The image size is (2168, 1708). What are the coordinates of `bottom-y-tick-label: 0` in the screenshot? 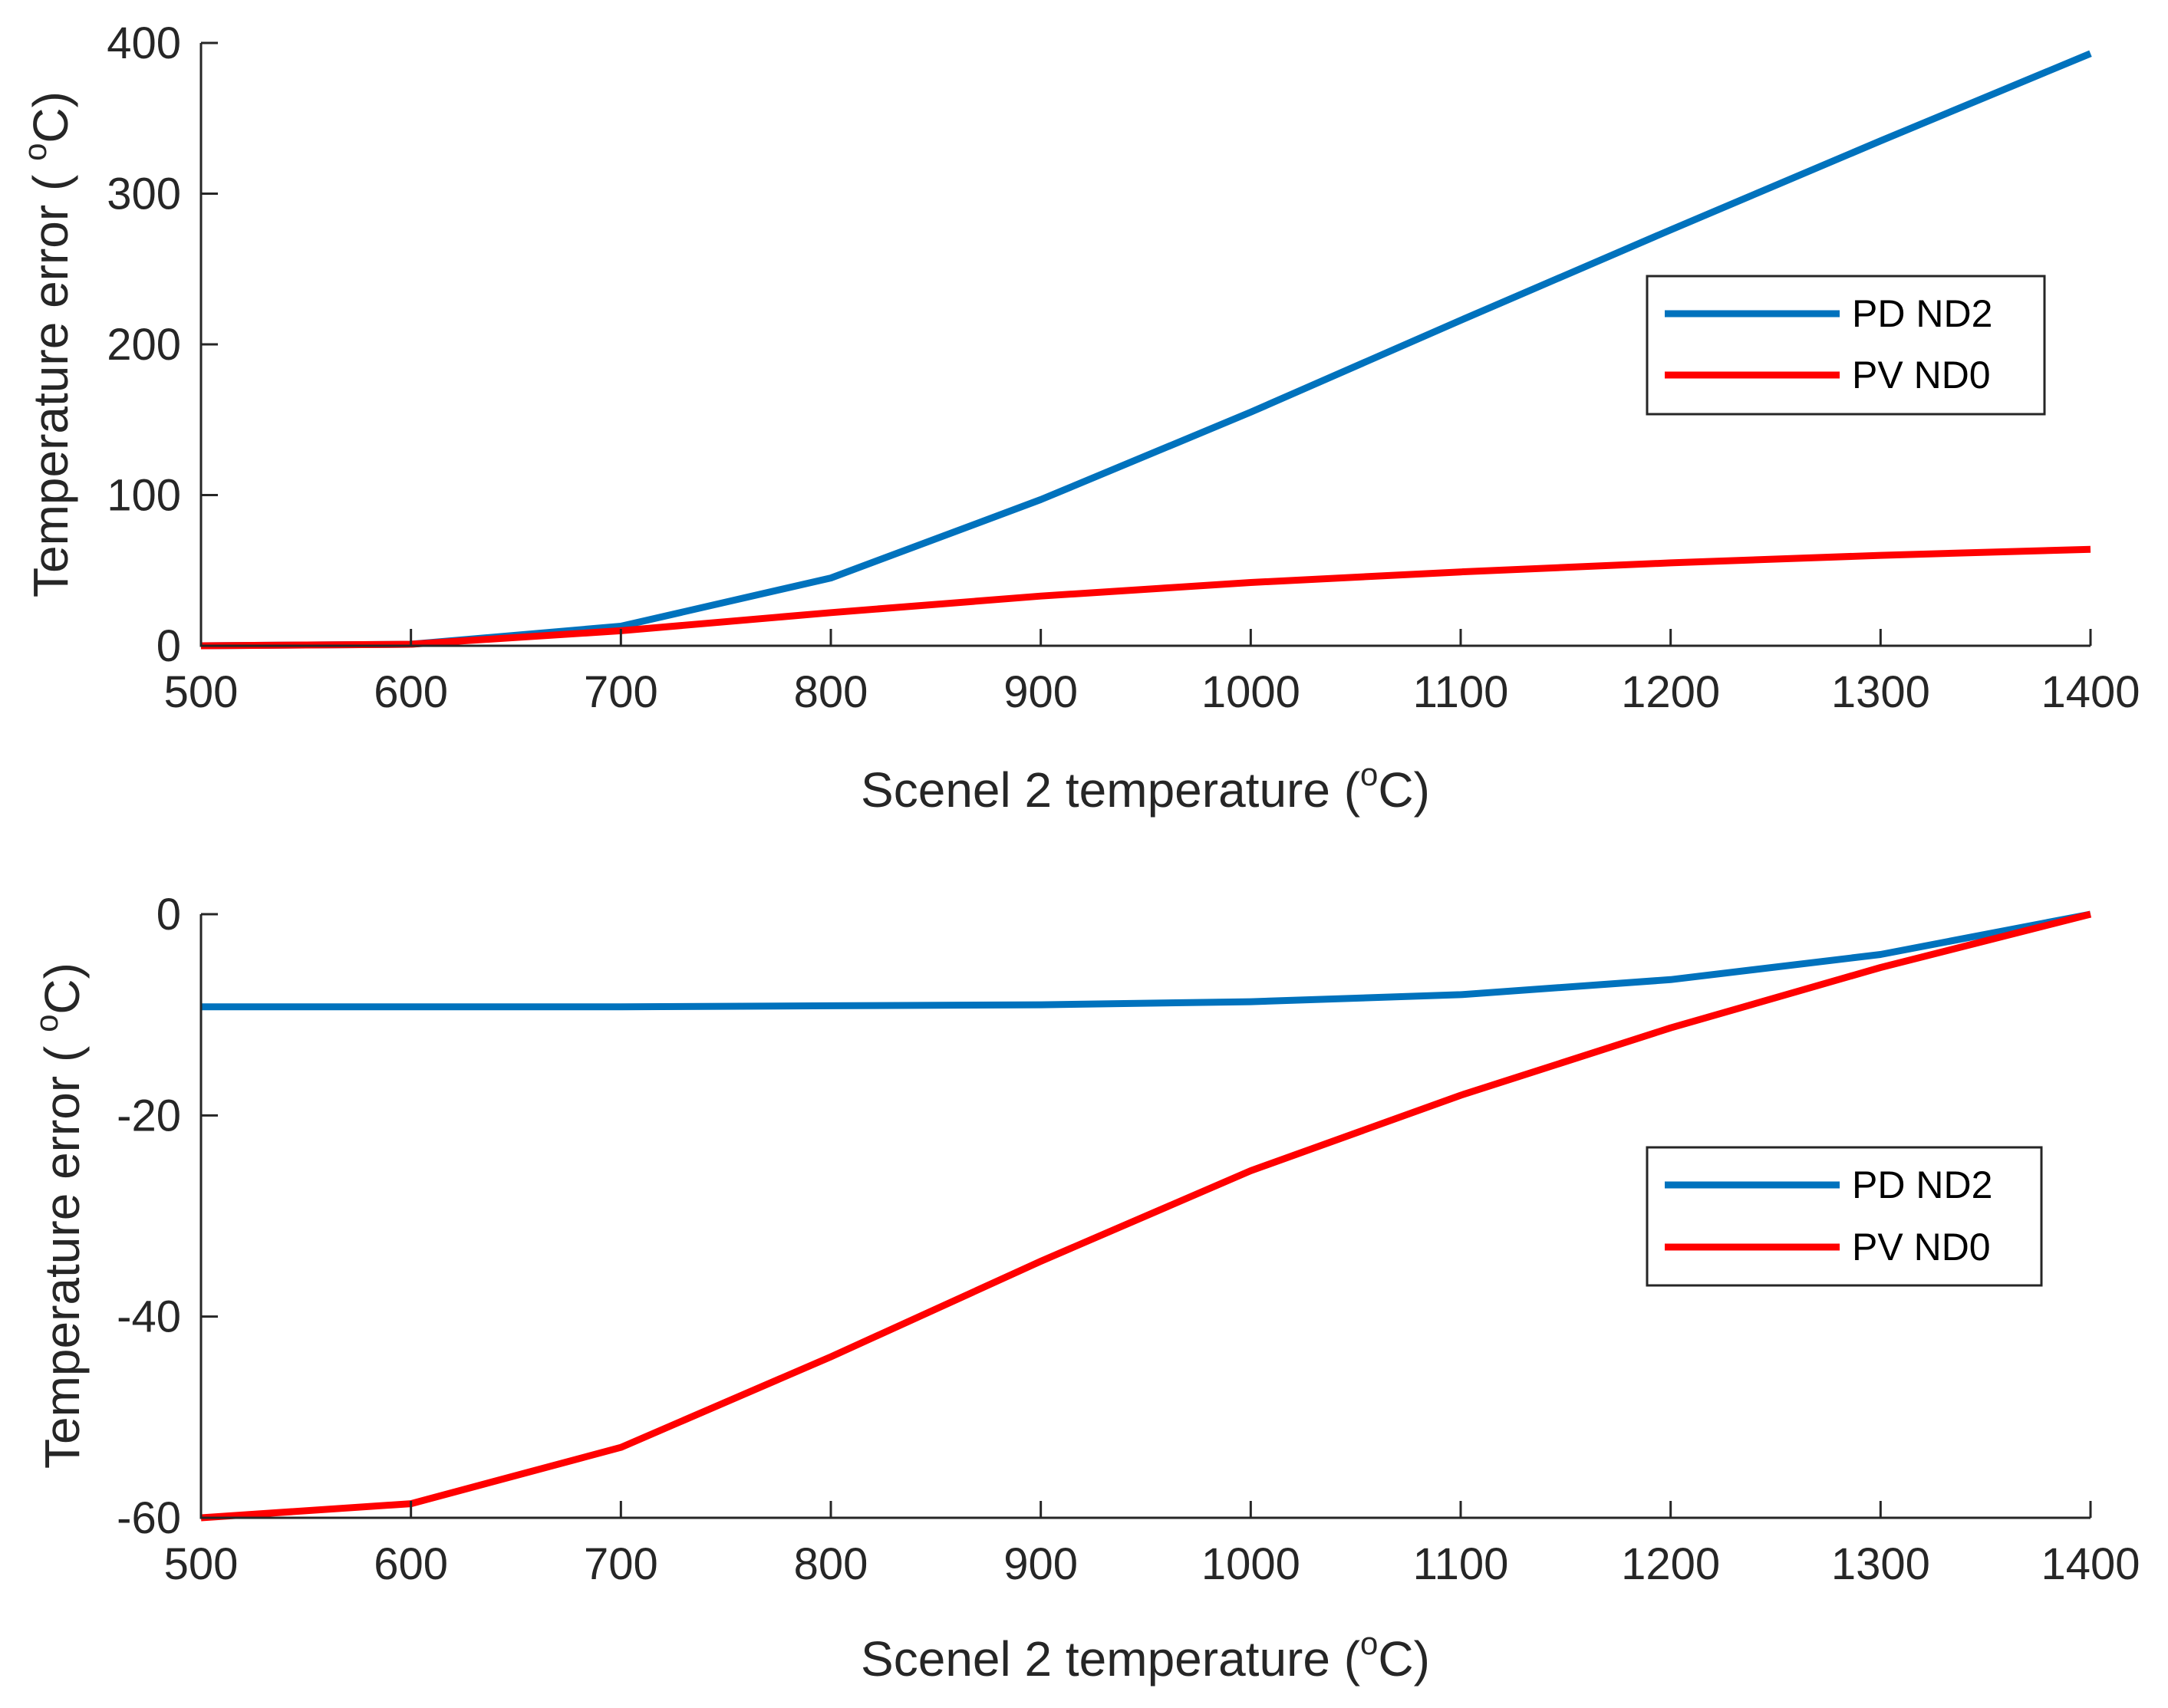 It's located at (169, 915).